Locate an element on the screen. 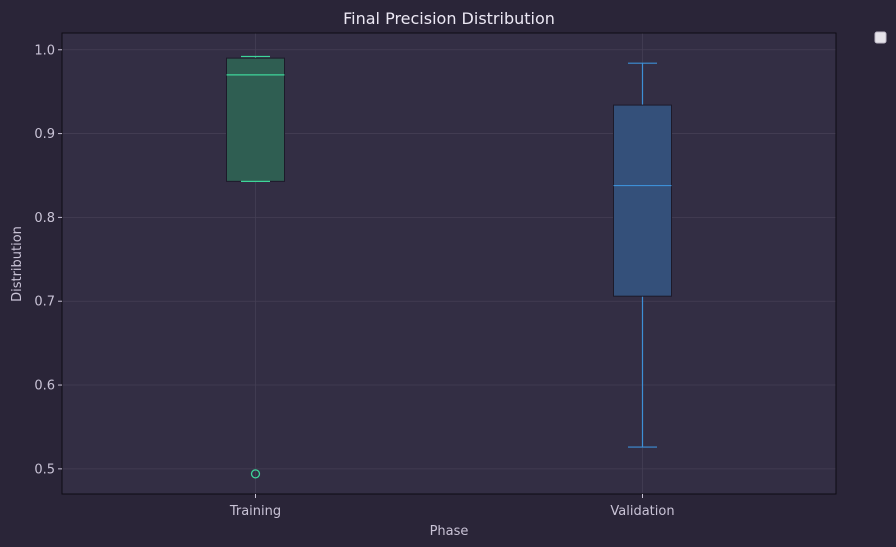  box-training is located at coordinates (255, 267).